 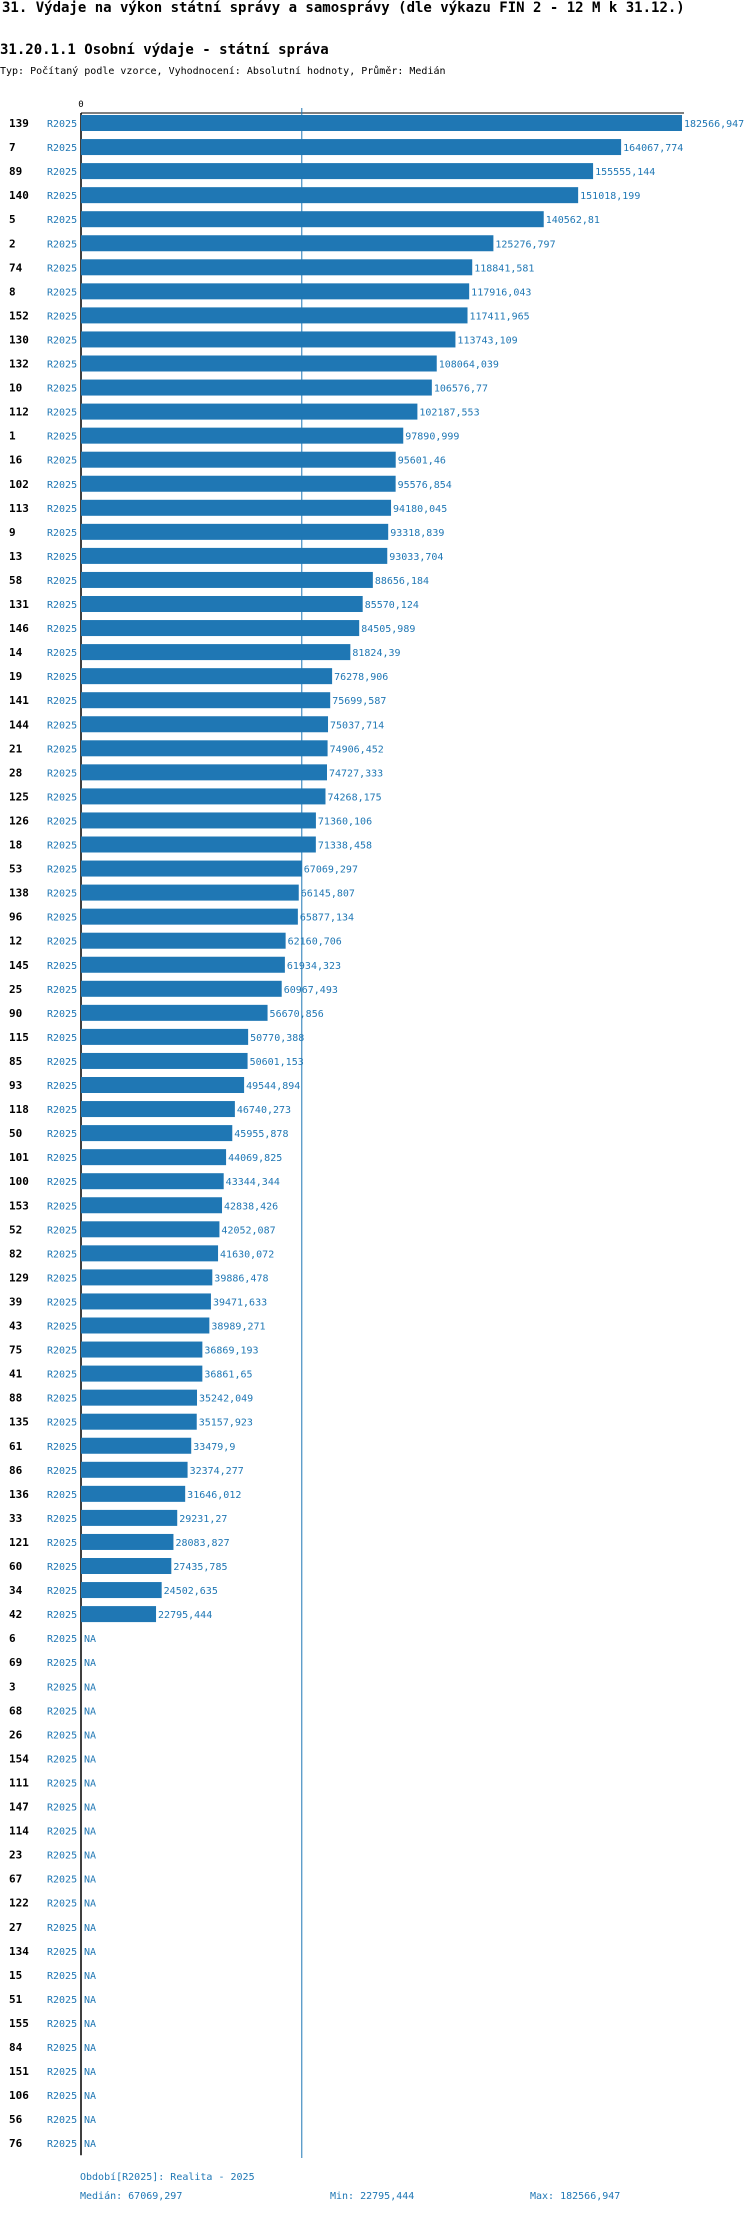 I want to click on chart-subtitle: 31.20.1.1 Osobní výdaje - státní správa, so click(x=164, y=50).